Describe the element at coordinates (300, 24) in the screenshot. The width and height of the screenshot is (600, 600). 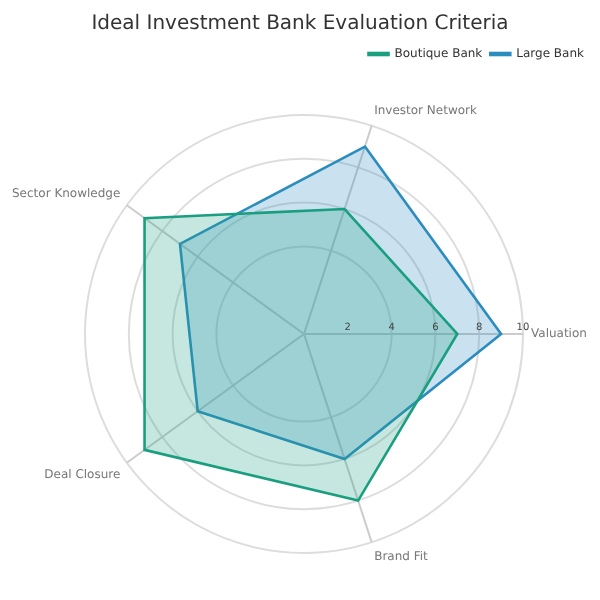
I see `chart-title: Ideal Investment Bank Evaluation Criteria` at that location.